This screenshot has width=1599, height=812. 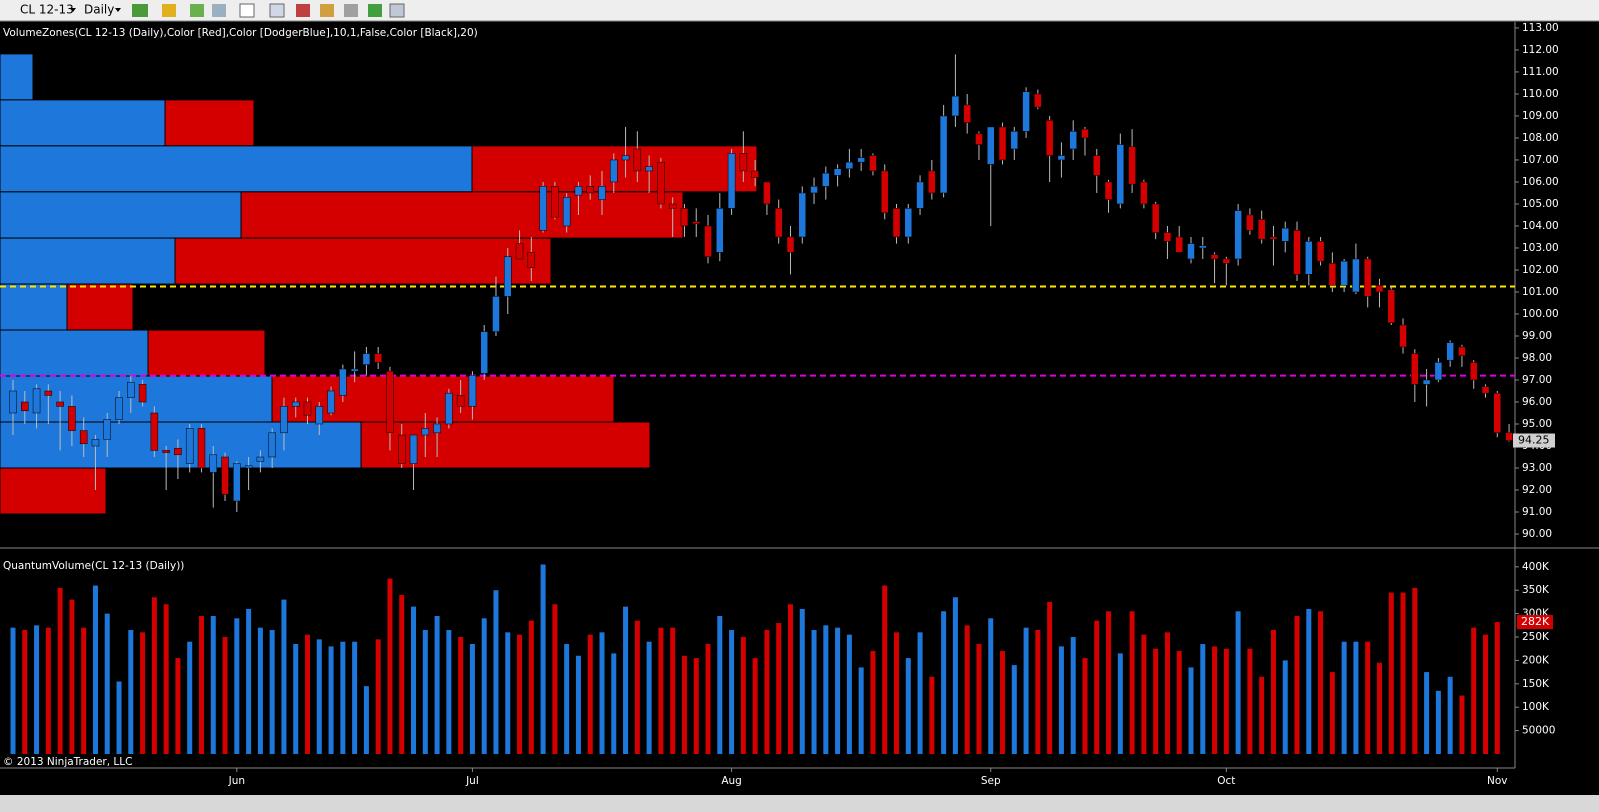 What do you see at coordinates (397, 10) in the screenshot?
I see `layout-icon` at bounding box center [397, 10].